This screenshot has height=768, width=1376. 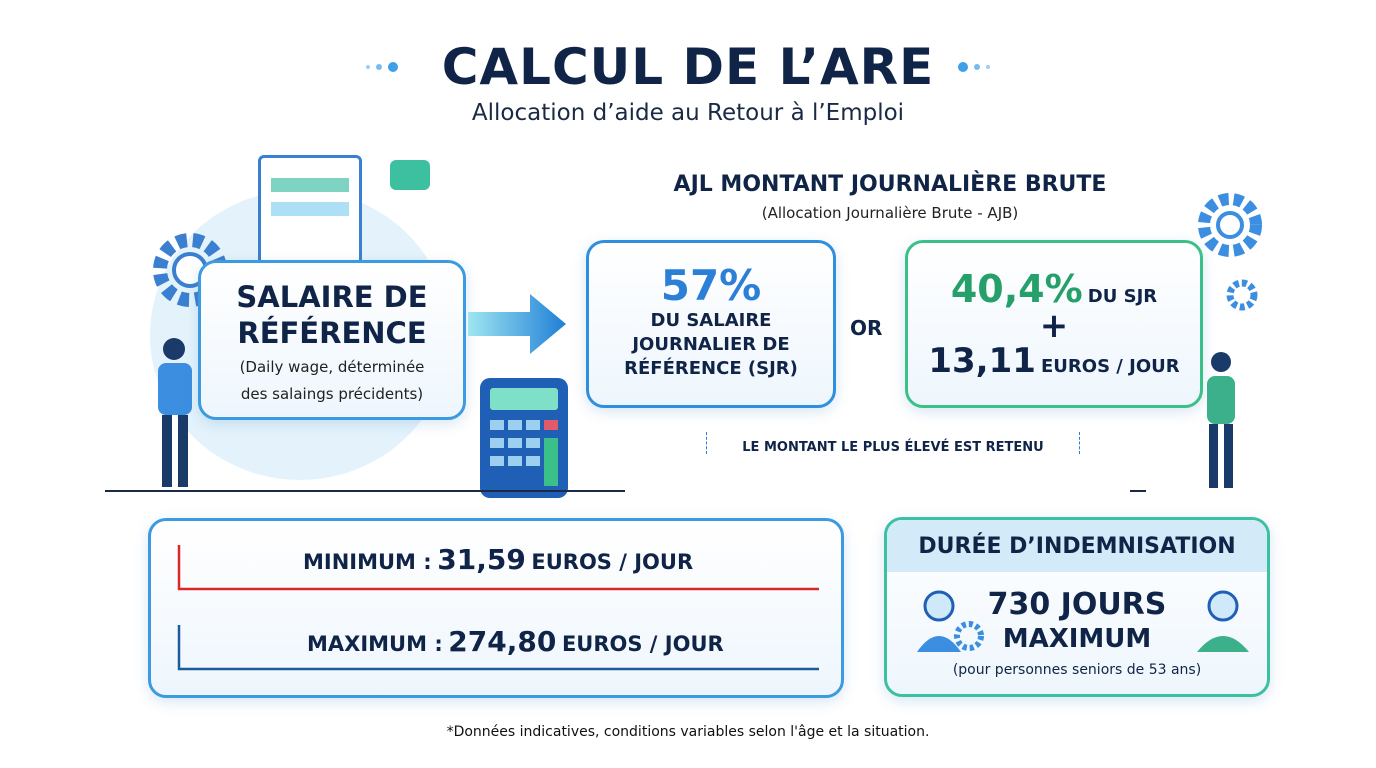 I want to click on duree-maximum: MAXIMUM, so click(x=1077, y=639).